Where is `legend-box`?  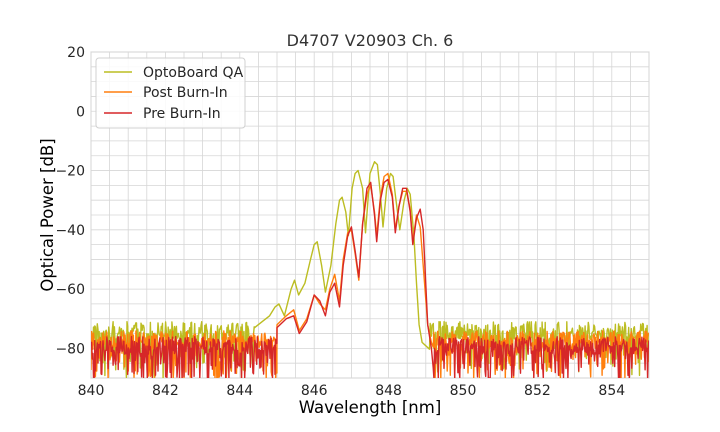
legend-box is located at coordinates (170, 93).